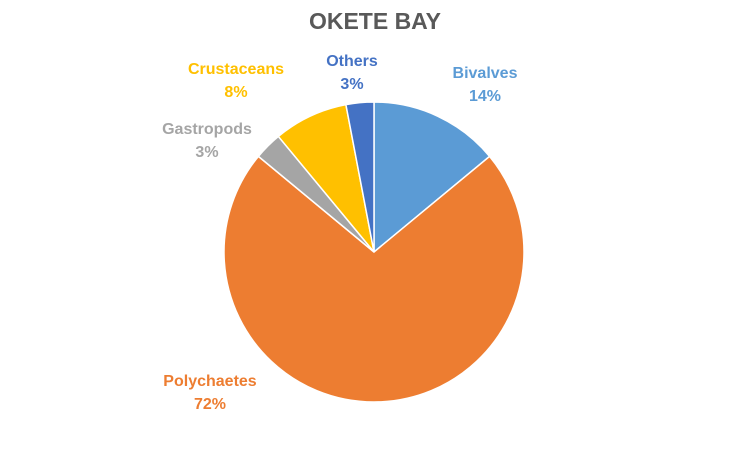 The width and height of the screenshot is (750, 450). I want to click on chart-title: OKETE BAY, so click(375, 21).